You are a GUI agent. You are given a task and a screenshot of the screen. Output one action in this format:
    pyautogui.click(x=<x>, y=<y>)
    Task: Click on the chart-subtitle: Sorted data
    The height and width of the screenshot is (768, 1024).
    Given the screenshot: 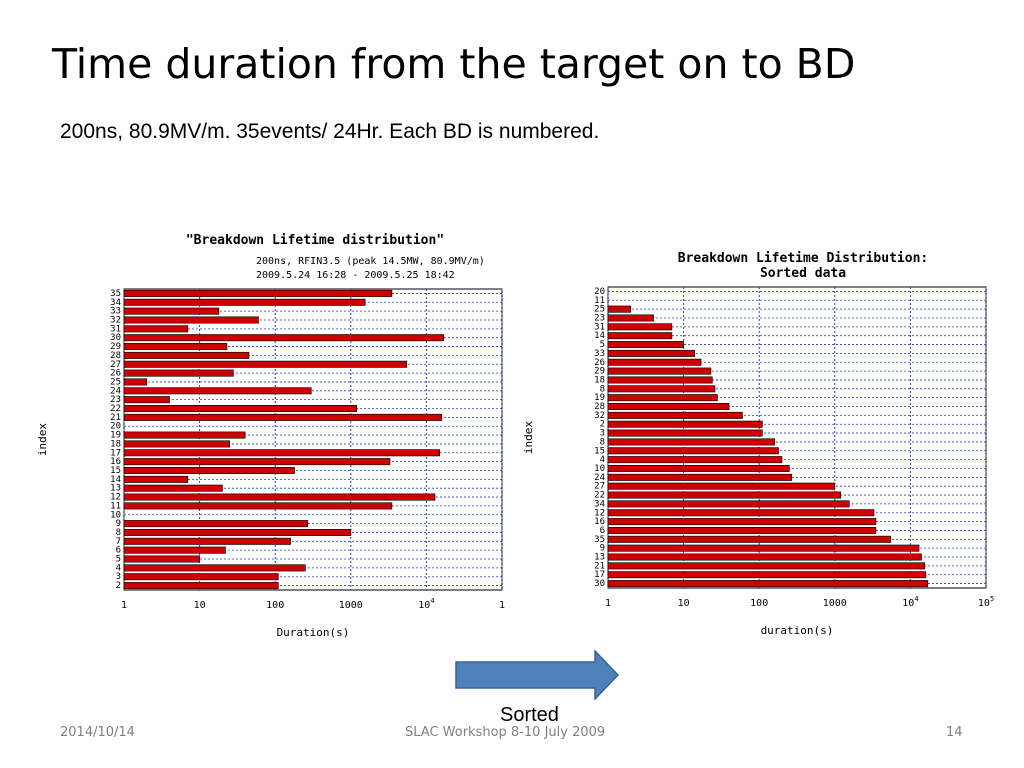 What is the action you would take?
    pyautogui.click(x=803, y=273)
    